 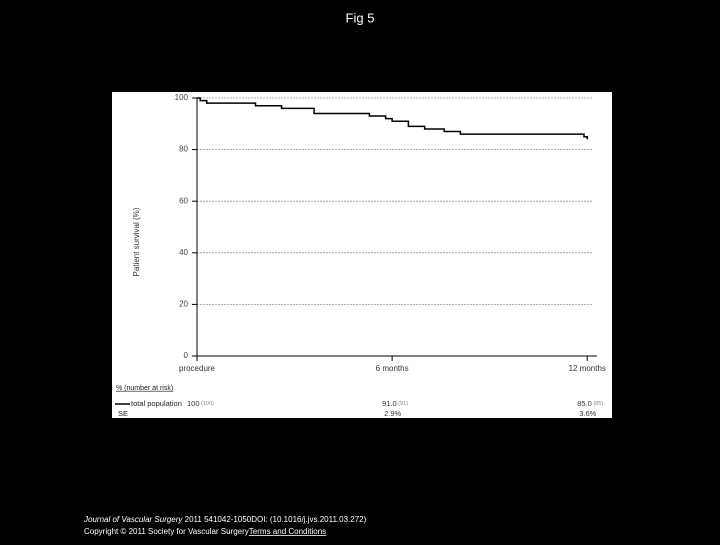 What do you see at coordinates (360, 17) in the screenshot?
I see `slide-title: Fig 5` at bounding box center [360, 17].